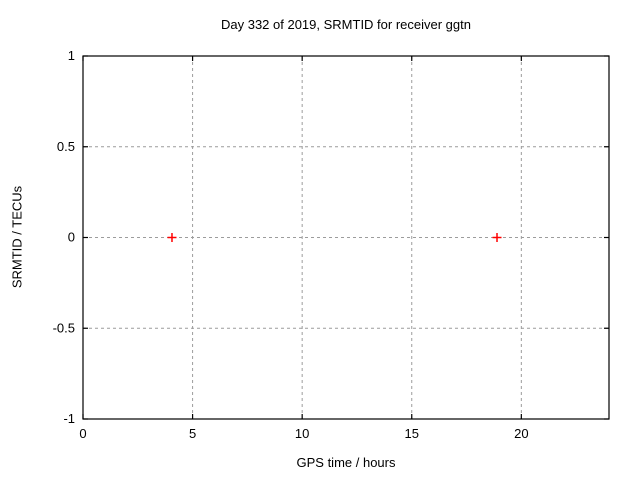 The height and width of the screenshot is (480, 640). Describe the element at coordinates (192, 433) in the screenshot. I see `x-tick-label: 5` at that location.